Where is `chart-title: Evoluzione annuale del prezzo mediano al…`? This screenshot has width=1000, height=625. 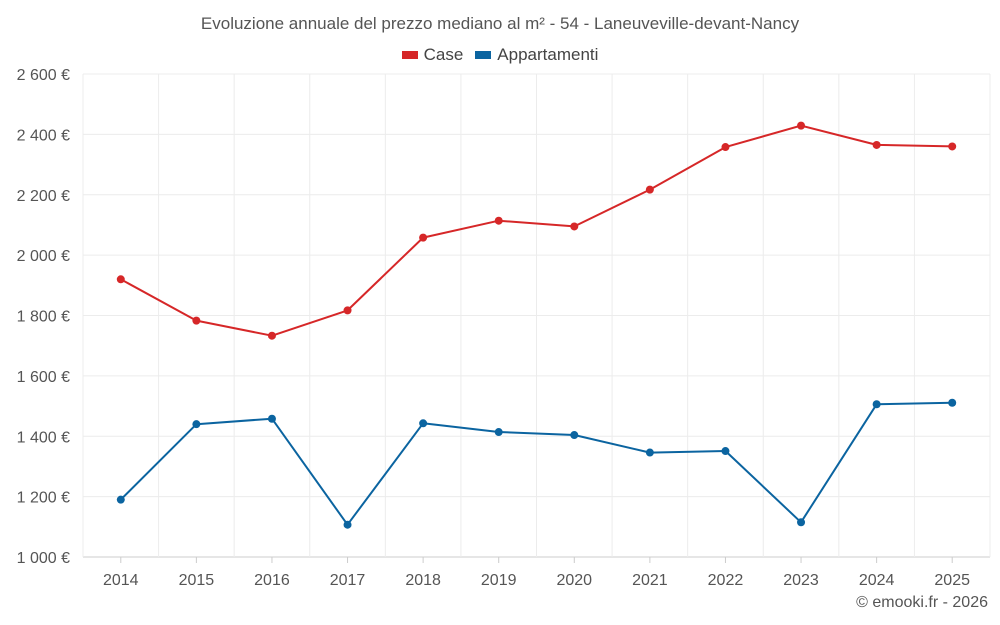 chart-title: Evoluzione annuale del prezzo mediano al… is located at coordinates (500, 23).